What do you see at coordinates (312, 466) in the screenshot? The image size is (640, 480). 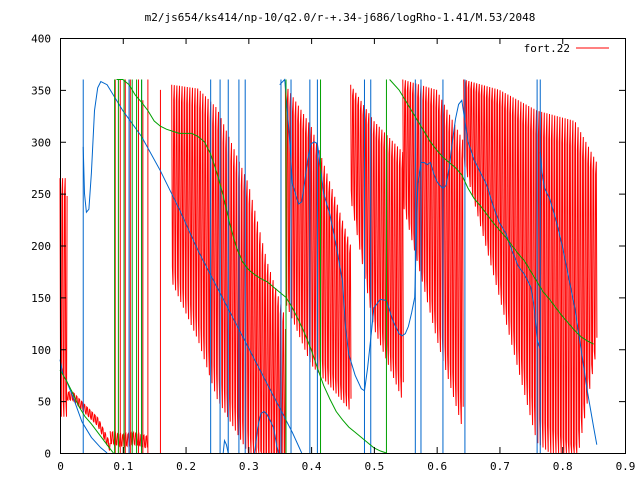 I see `x-tick-label: 0.4` at bounding box center [312, 466].